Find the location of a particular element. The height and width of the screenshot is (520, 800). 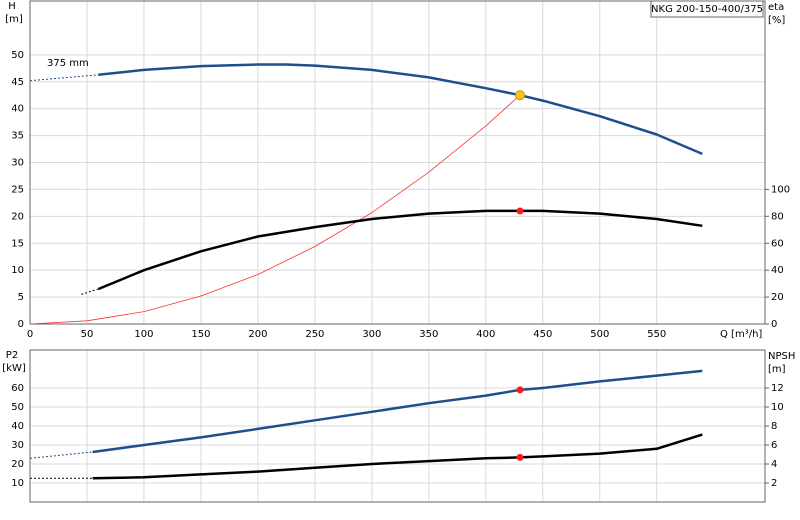

x-tick-label: 0 is located at coordinates (30, 334).